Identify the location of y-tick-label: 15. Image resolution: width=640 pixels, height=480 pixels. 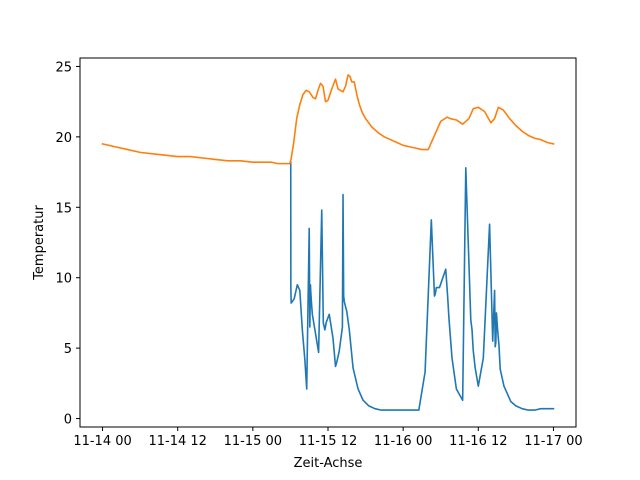
(63, 208).